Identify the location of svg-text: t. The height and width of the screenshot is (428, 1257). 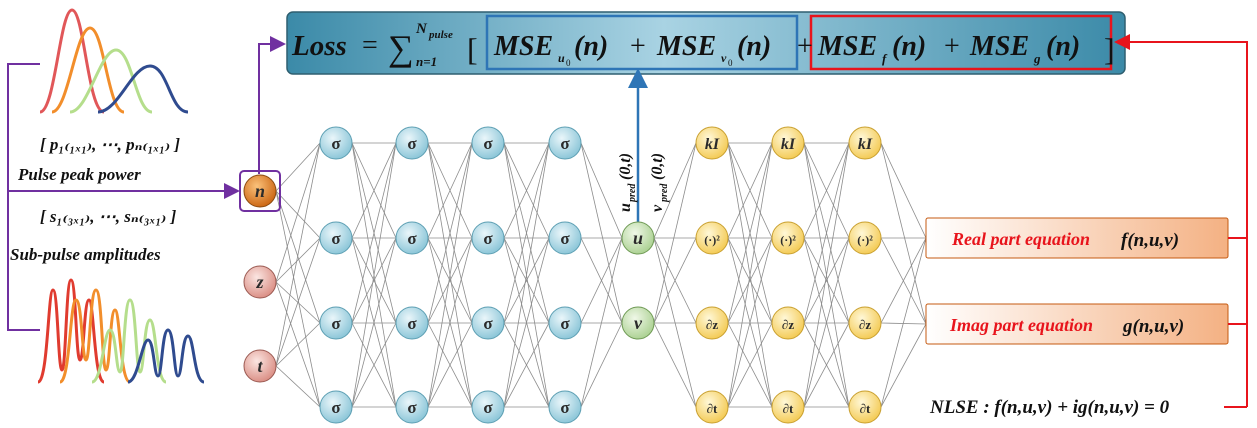
(260, 366).